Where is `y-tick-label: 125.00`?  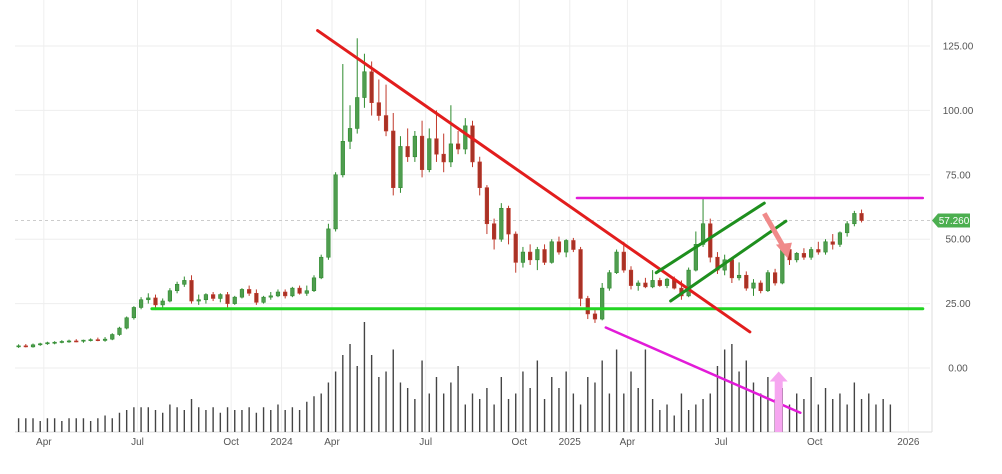
y-tick-label: 125.00 is located at coordinates (958, 47).